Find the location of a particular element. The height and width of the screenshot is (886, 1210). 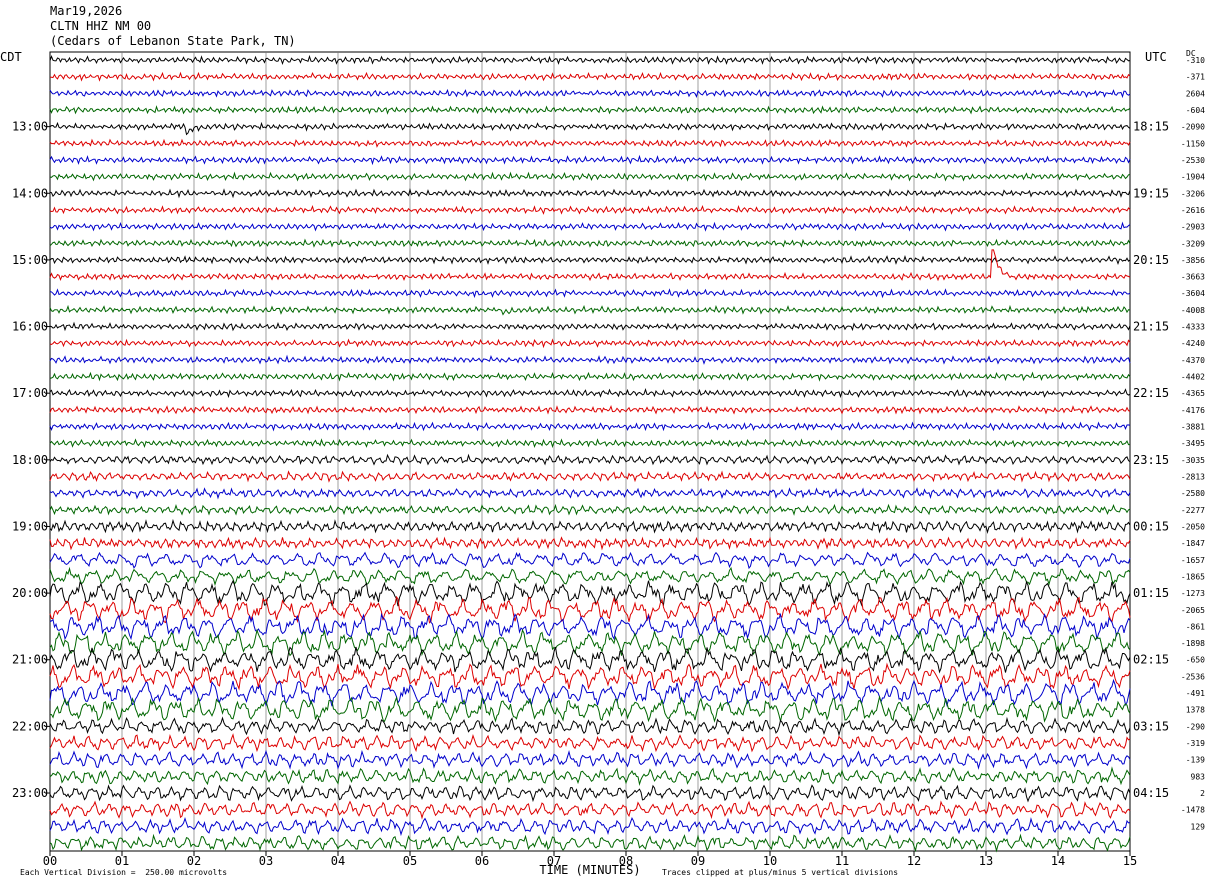

x-tick-label: 07 is located at coordinates (554, 861).